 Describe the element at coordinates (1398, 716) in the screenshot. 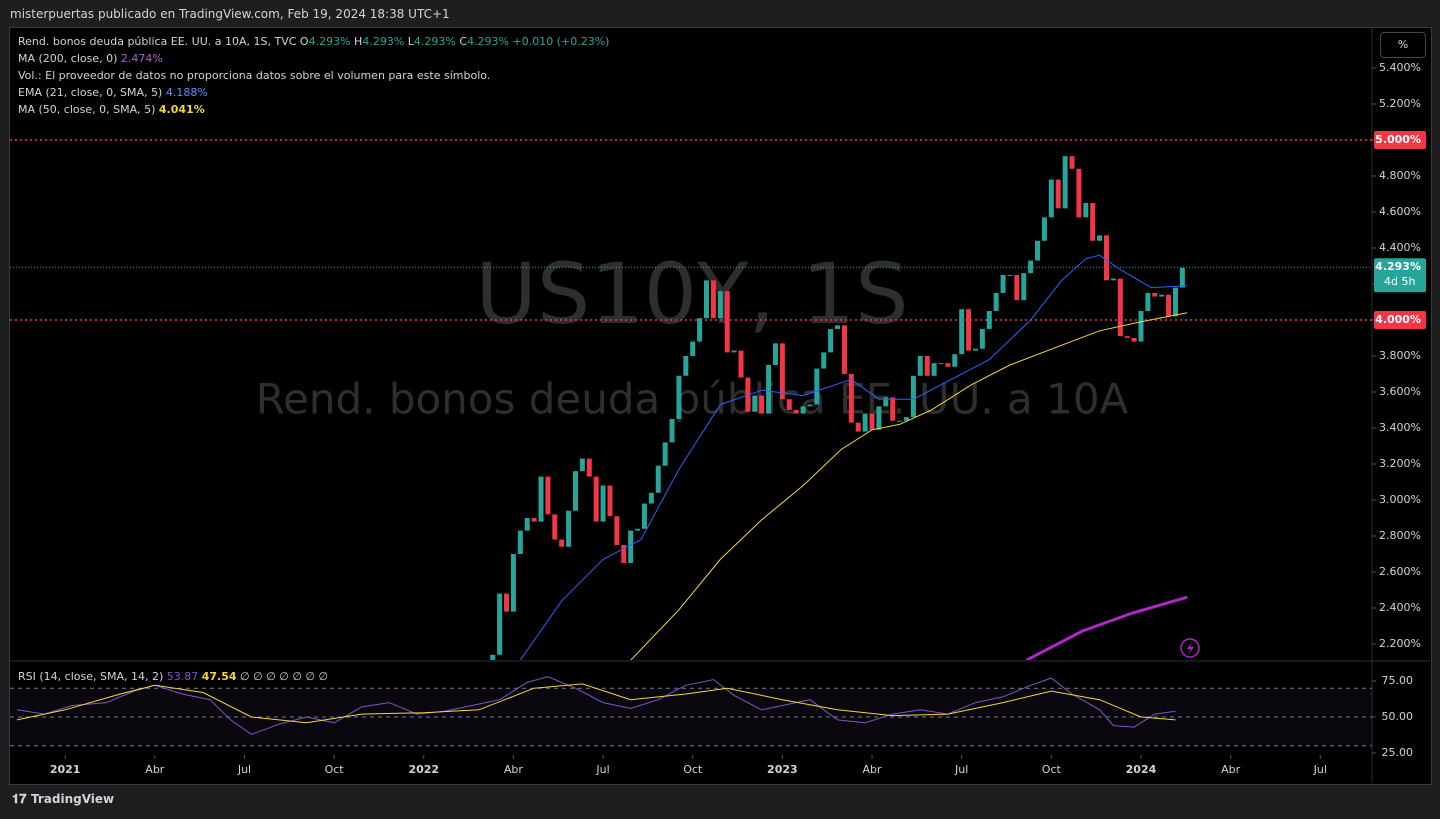

I see `y-tick-label: 50.00` at that location.